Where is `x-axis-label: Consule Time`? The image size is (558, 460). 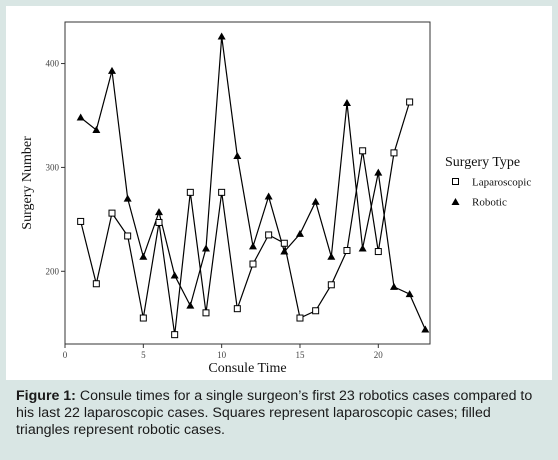
x-axis-label: Consule Time is located at coordinates (247, 368).